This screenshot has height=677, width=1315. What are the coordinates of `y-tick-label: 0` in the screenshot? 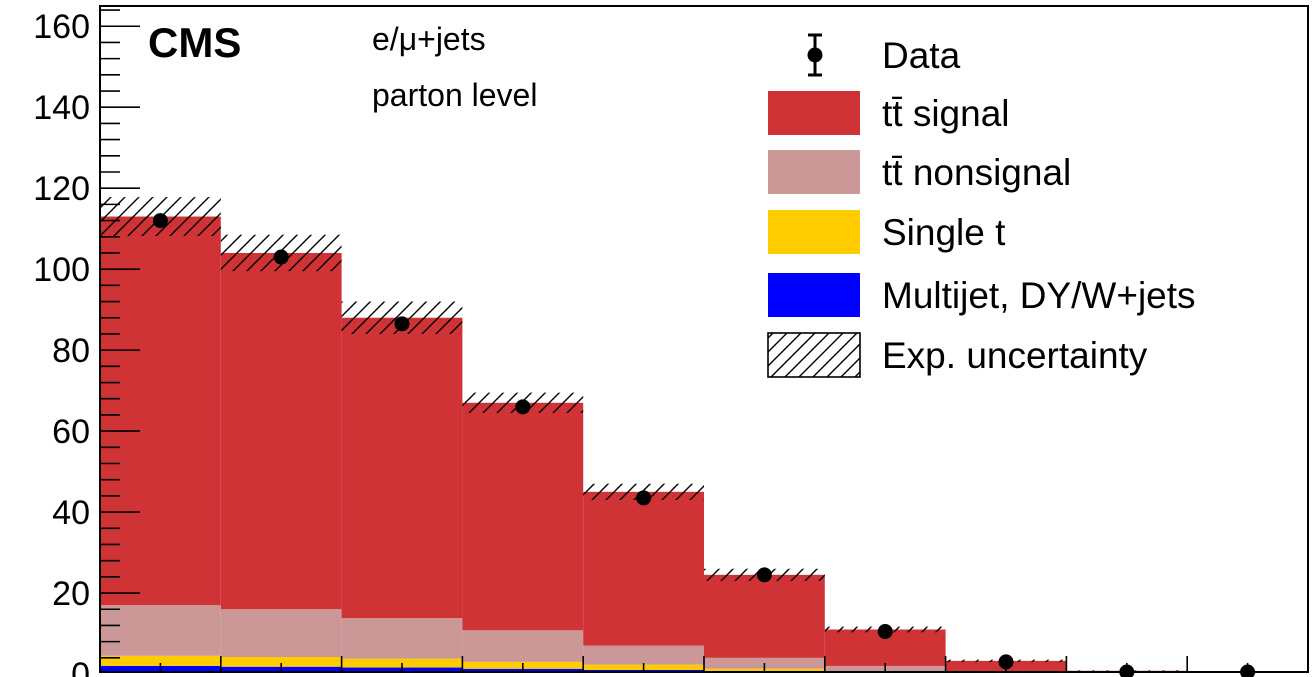 It's located at (80, 666).